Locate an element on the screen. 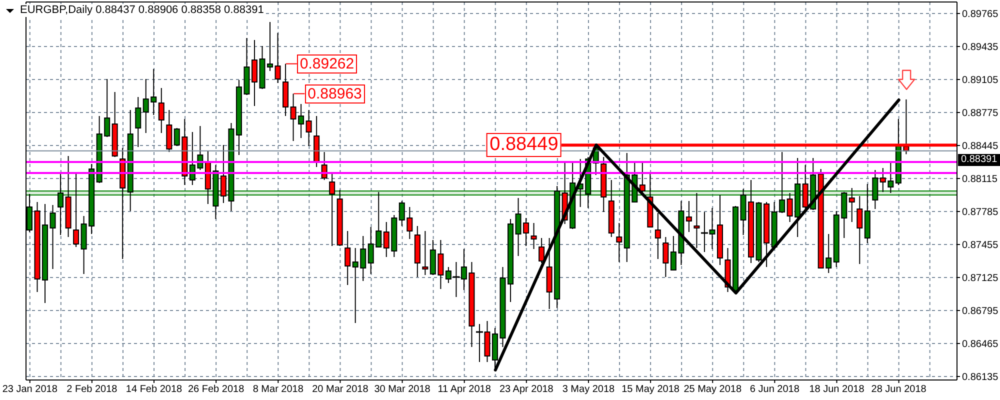  x-tick-label: 3 May 2018 is located at coordinates (589, 390).